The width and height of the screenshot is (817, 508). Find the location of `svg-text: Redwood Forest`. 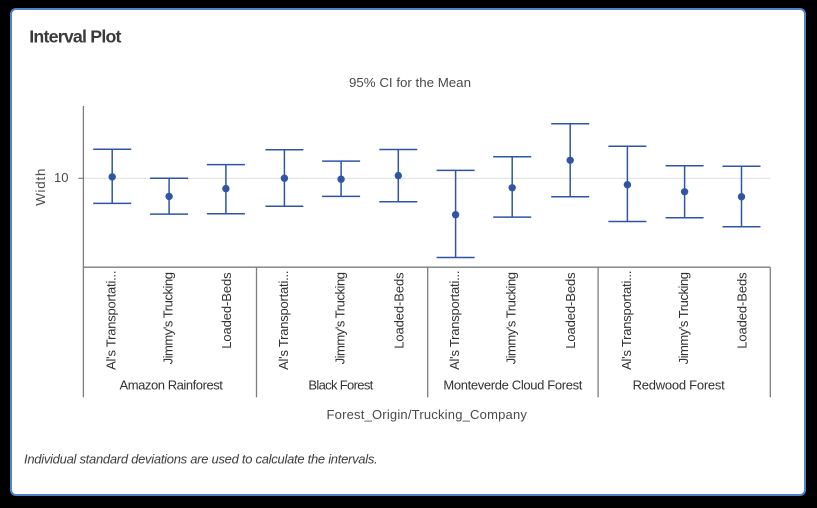

svg-text: Redwood Forest is located at coordinates (679, 385).